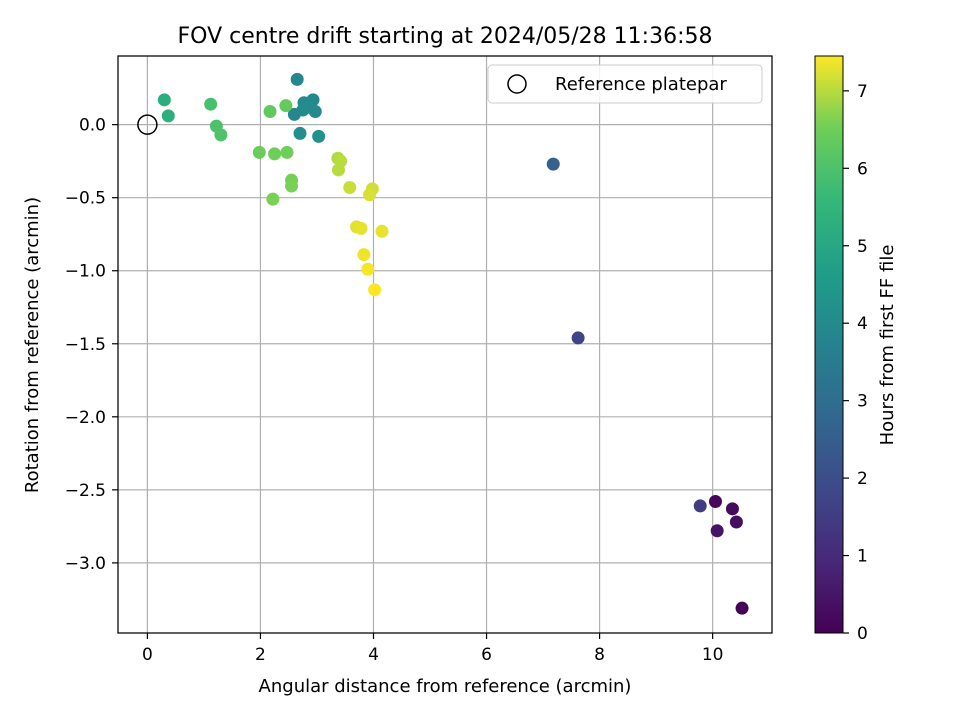  What do you see at coordinates (862, 634) in the screenshot?
I see `colorbar-tick-label: 0` at bounding box center [862, 634].